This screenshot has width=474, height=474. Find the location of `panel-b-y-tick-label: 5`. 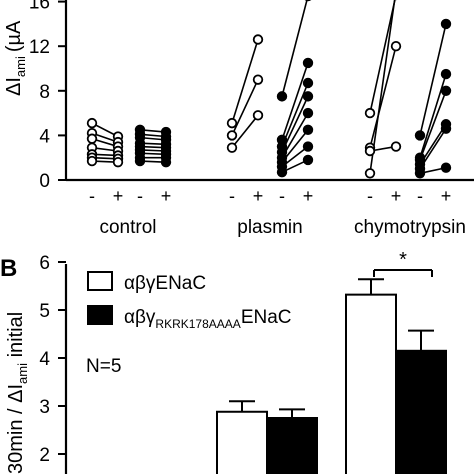

panel-b-y-tick-label: 5 is located at coordinates (44, 311).